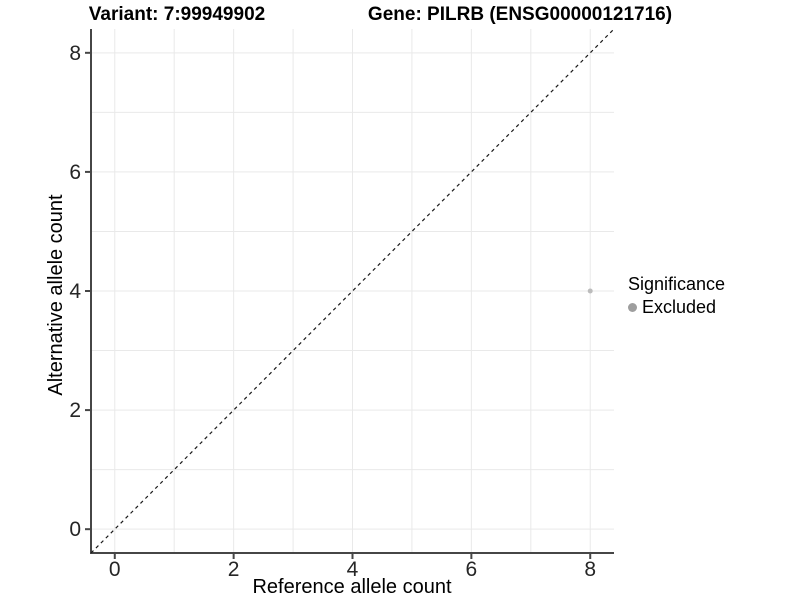  What do you see at coordinates (679, 307) in the screenshot?
I see `legend-item-label: Excluded` at bounding box center [679, 307].